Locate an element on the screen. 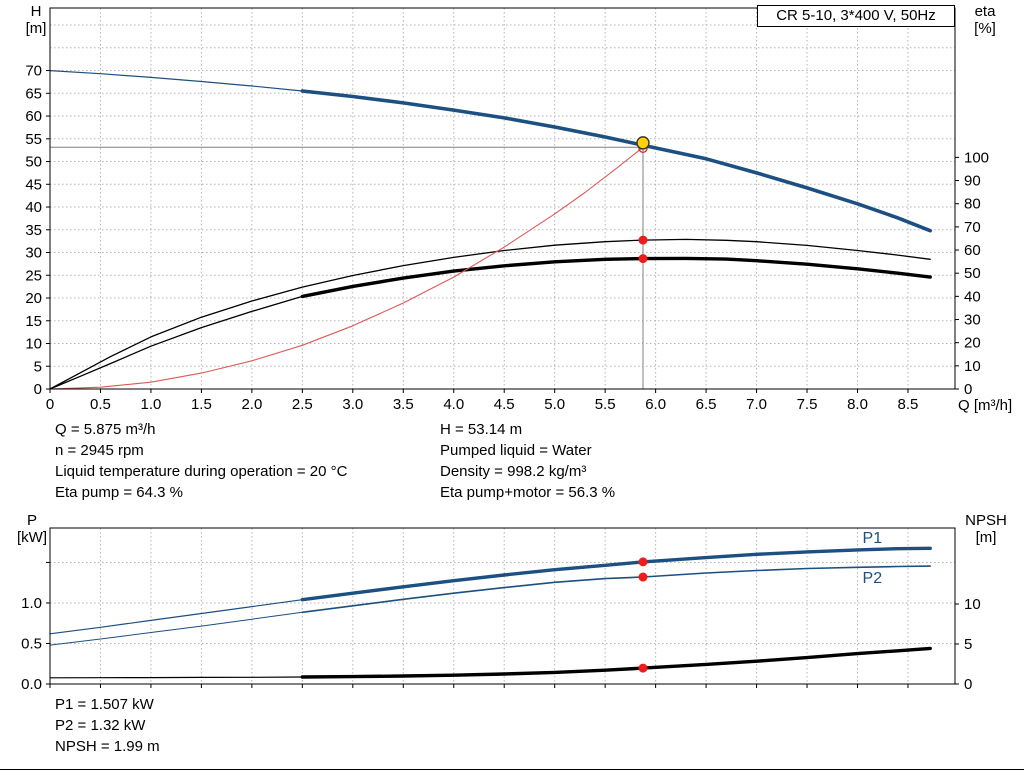 This screenshot has height=781, width=1024. info-line: Density = 998.2 kg/m³ is located at coordinates (513, 471).